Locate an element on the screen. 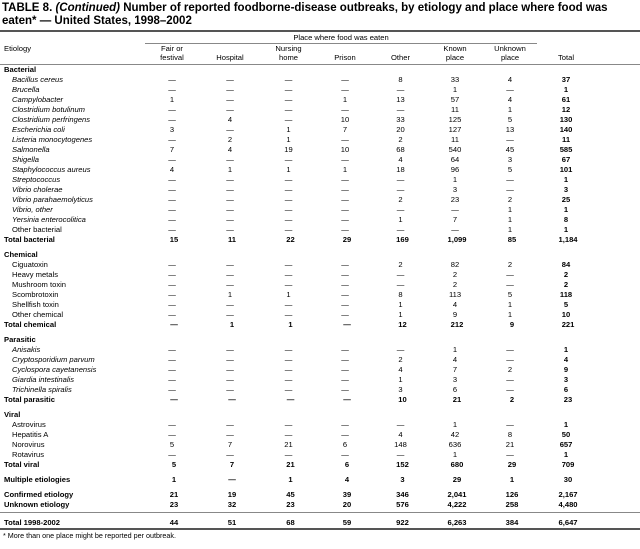 The image size is (640, 549). value-cell: 2,167 is located at coordinates (568, 494).